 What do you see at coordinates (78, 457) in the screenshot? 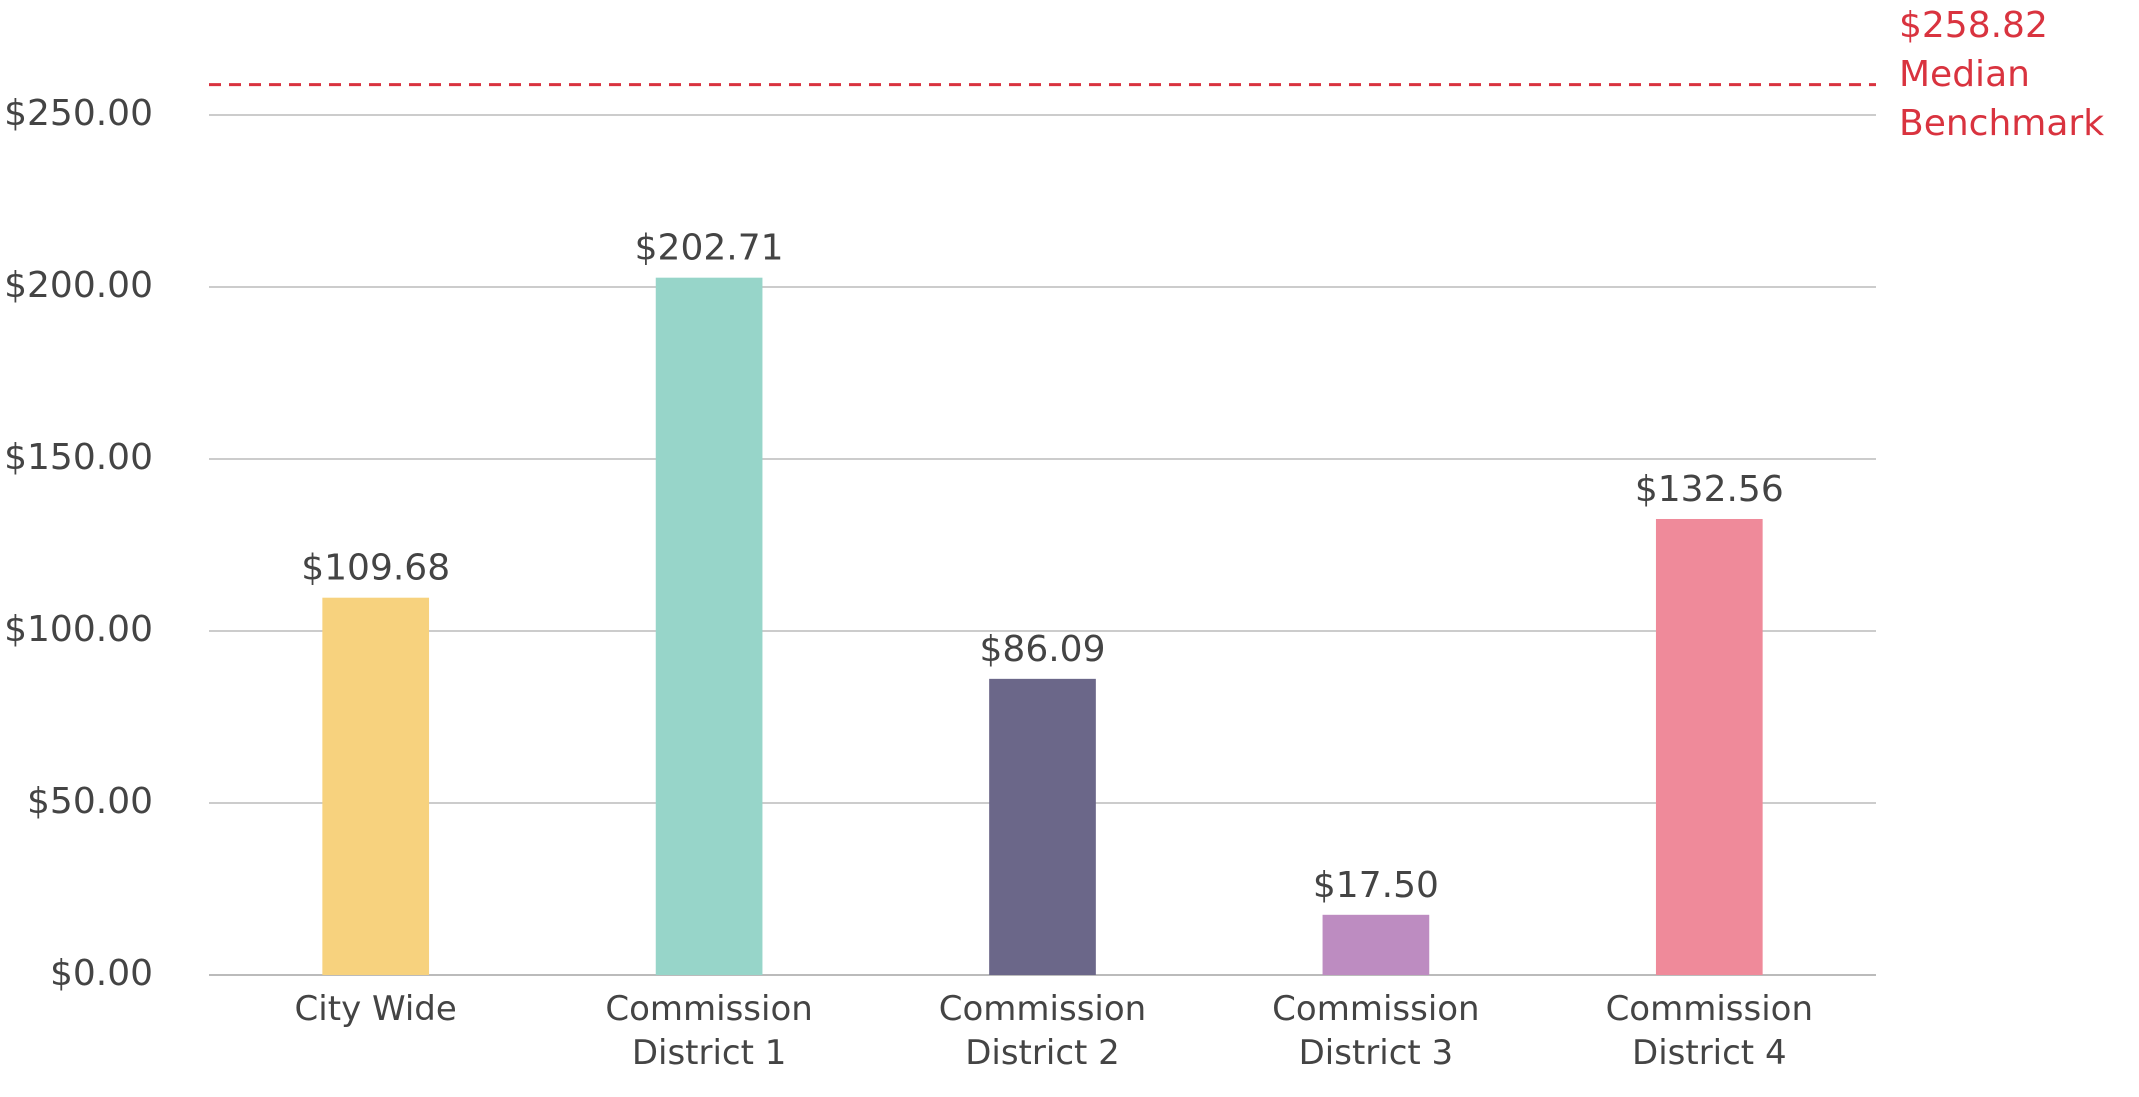
I see `y-tick-label: $150.00` at bounding box center [78, 457].